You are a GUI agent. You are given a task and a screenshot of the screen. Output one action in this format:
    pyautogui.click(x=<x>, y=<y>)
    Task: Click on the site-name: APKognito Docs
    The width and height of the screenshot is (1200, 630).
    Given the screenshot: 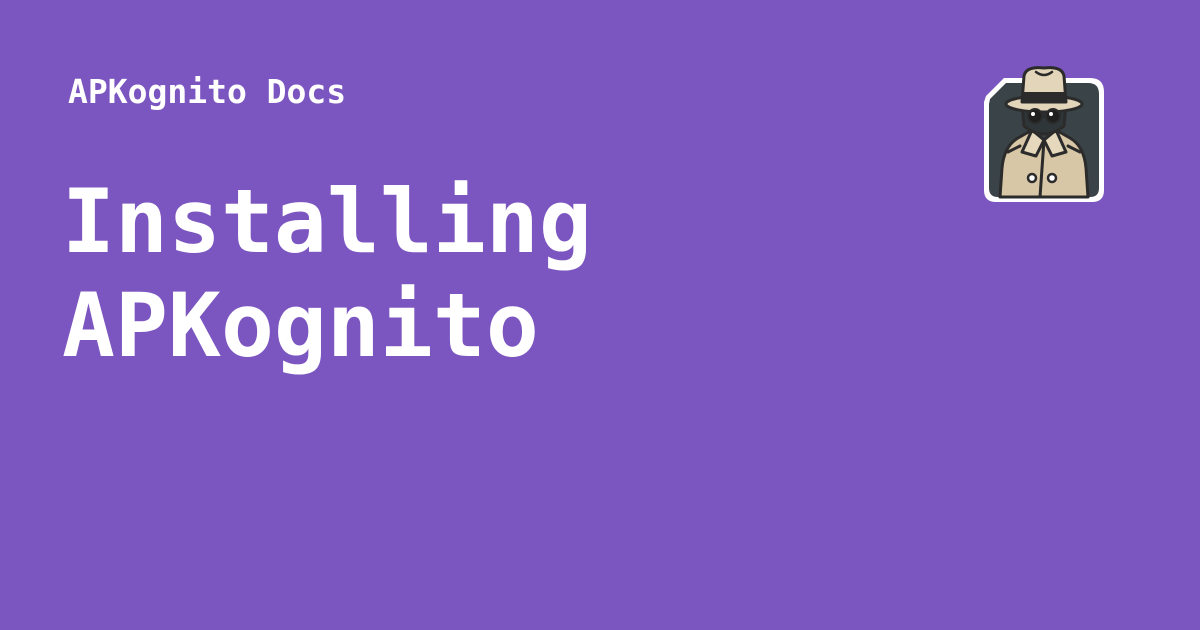 What is the action you would take?
    pyautogui.click(x=207, y=91)
    